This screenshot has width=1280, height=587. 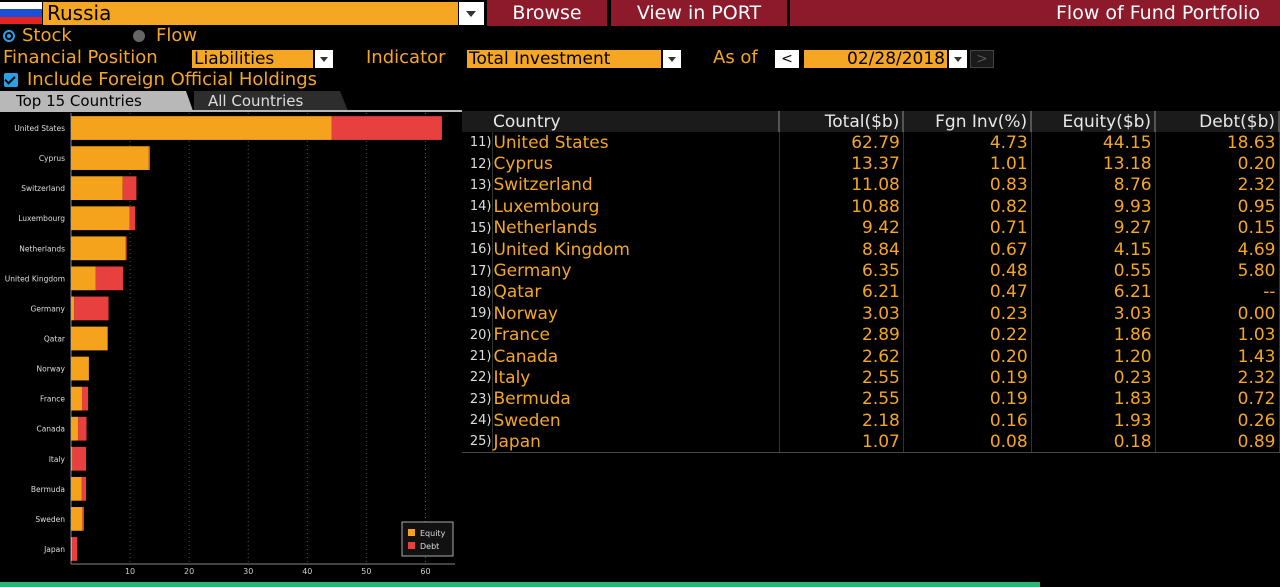 I want to click on country-name: Netherlands, so click(x=636, y=228).